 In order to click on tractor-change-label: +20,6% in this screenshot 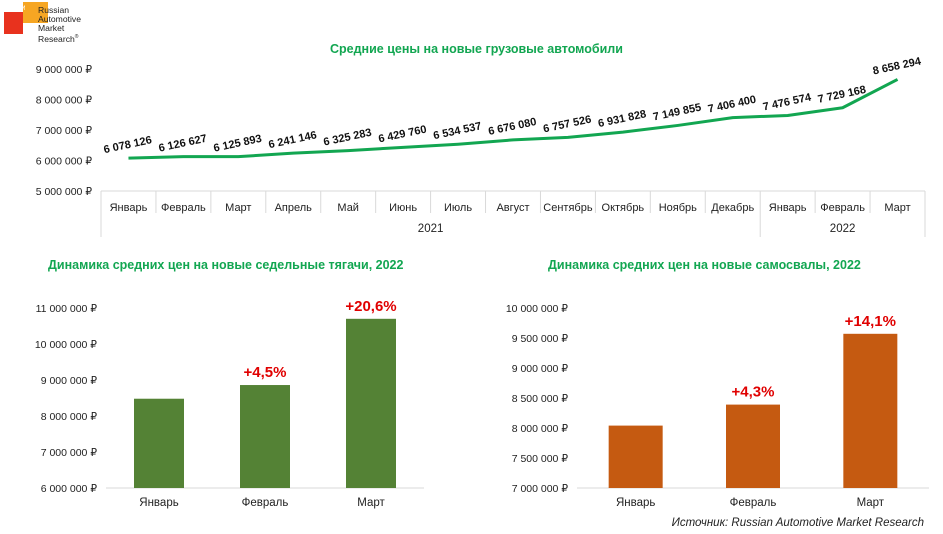, I will do `click(370, 306)`.